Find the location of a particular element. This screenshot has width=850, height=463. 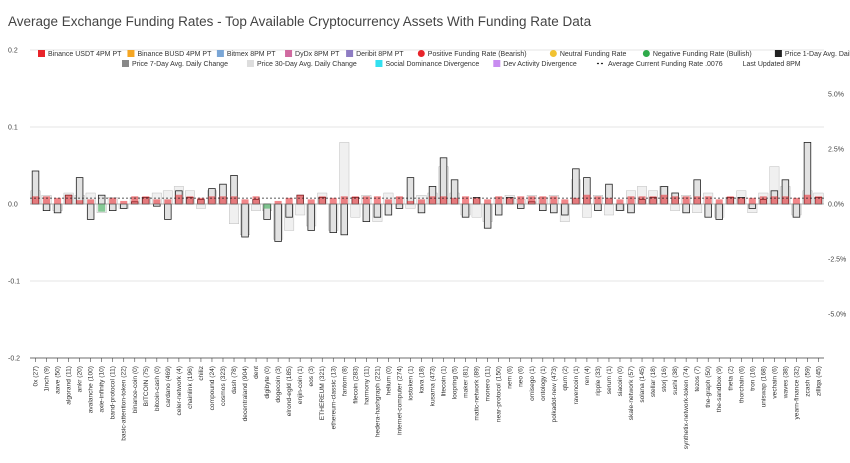

x-tick-label: thorchain (6) is located at coordinates (741, 384).